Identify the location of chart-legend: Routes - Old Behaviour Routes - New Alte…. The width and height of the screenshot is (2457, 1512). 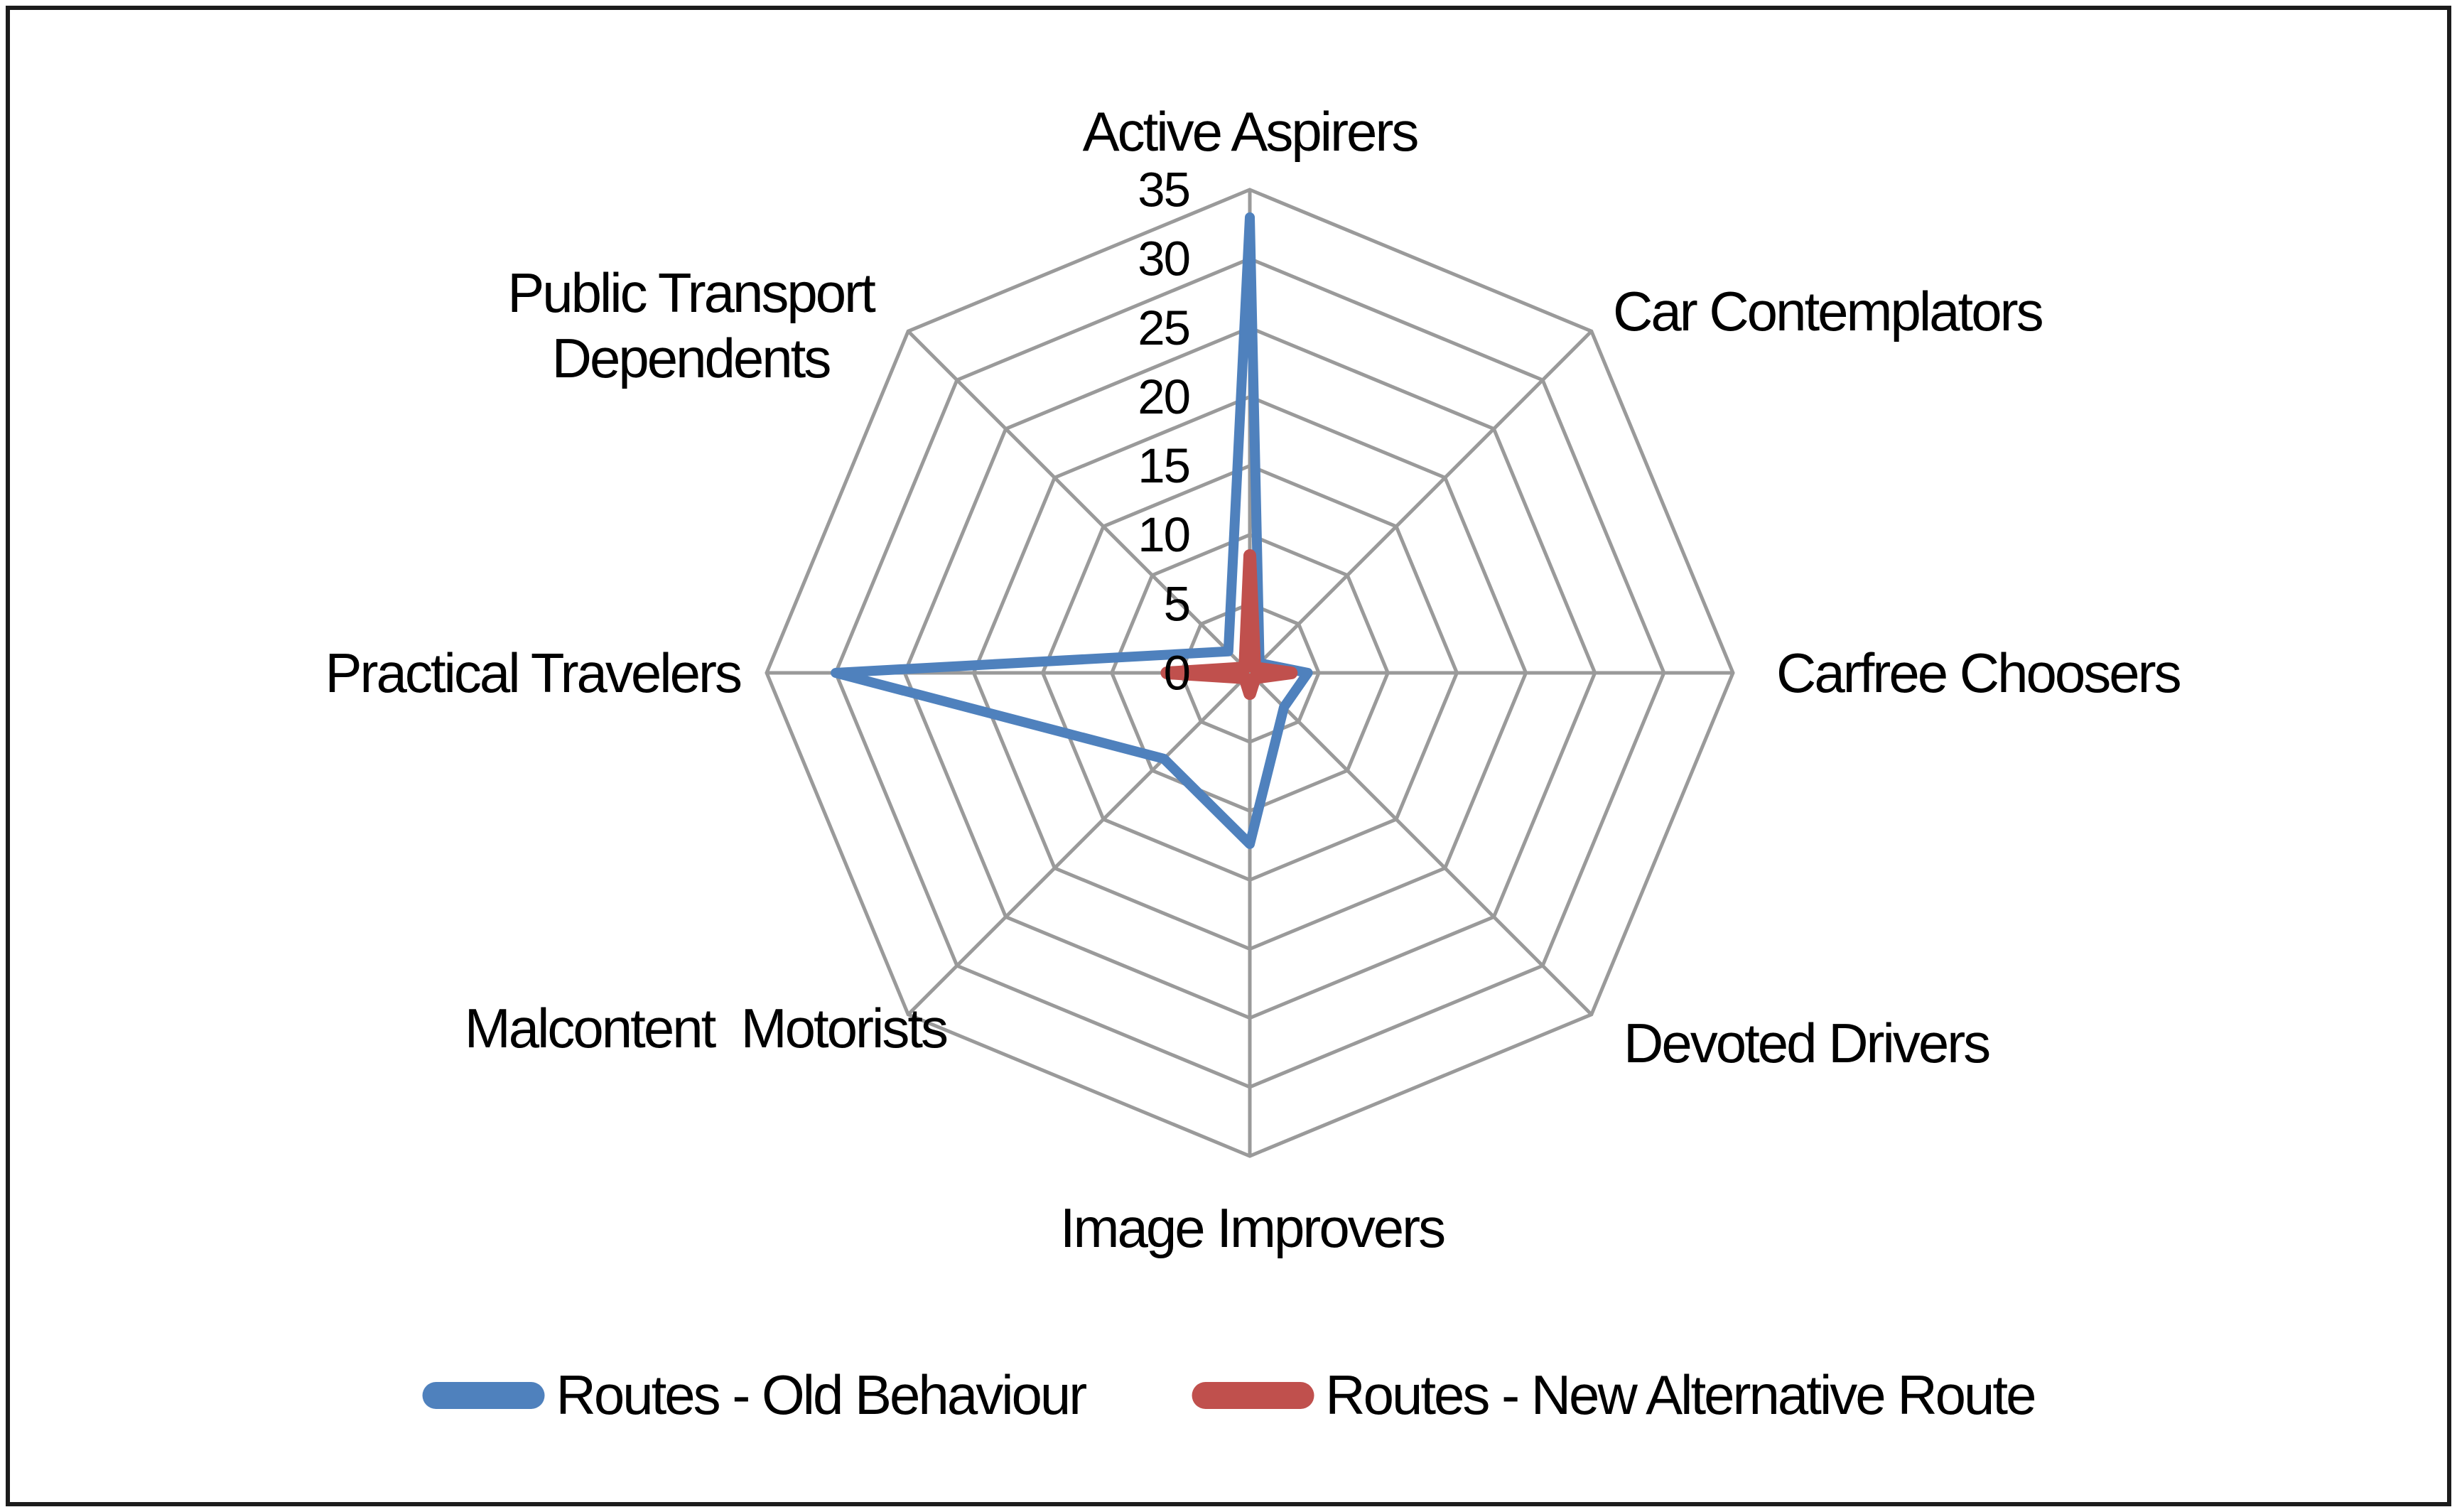
(1229, 1395).